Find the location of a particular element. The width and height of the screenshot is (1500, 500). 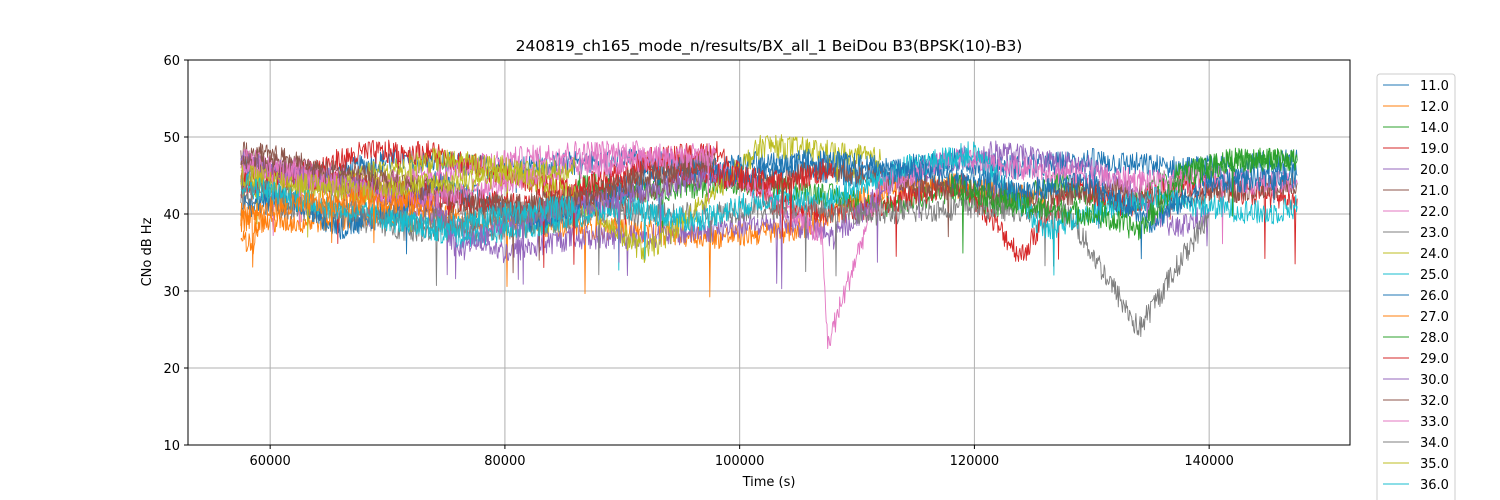

legend-label: 11.0 is located at coordinates (1434, 86).